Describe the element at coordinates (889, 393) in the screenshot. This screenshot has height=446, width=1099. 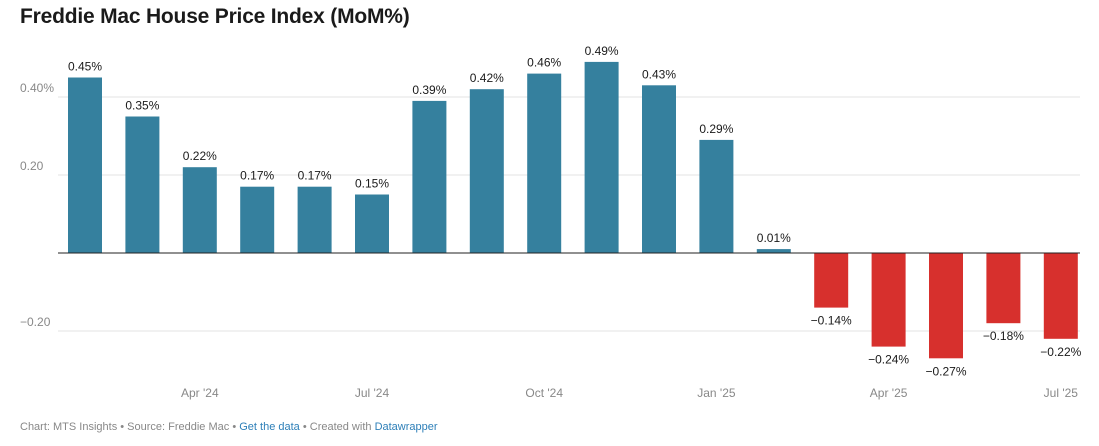
I see `x-tick-label: Apr '25` at that location.